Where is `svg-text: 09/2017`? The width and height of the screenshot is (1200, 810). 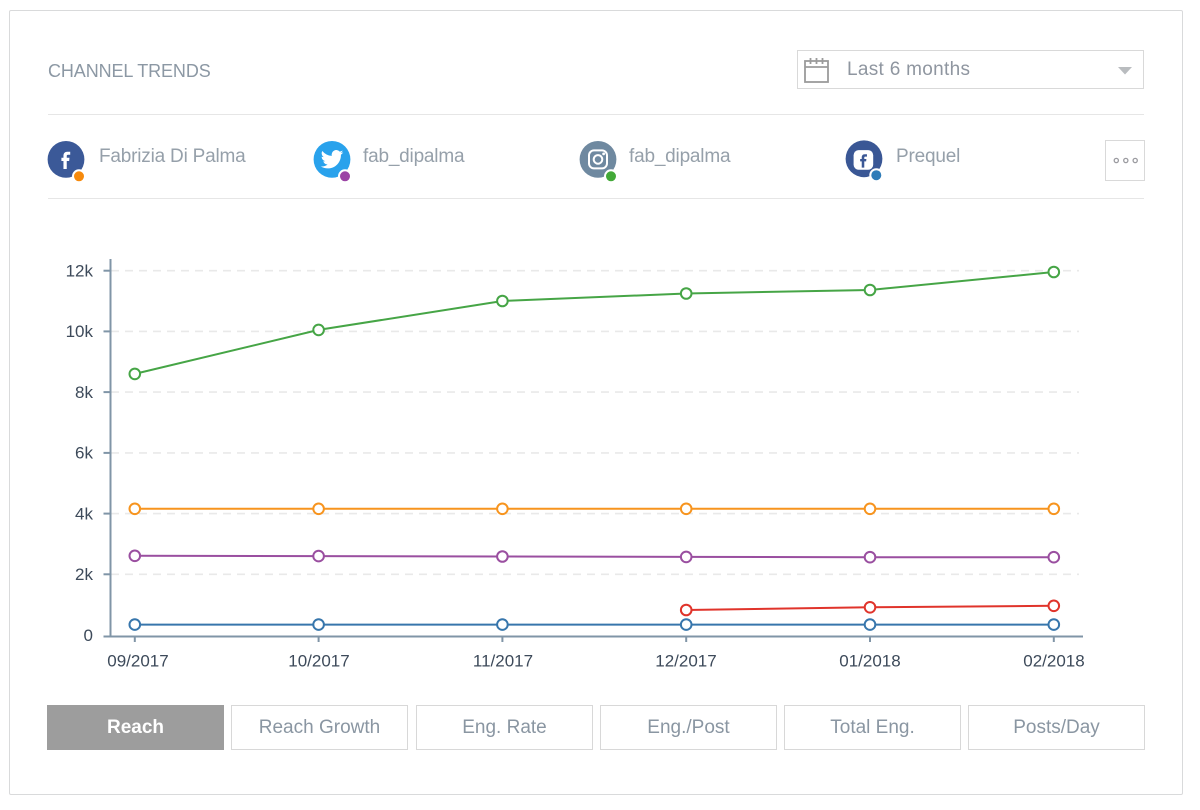 svg-text: 09/2017 is located at coordinates (137, 661).